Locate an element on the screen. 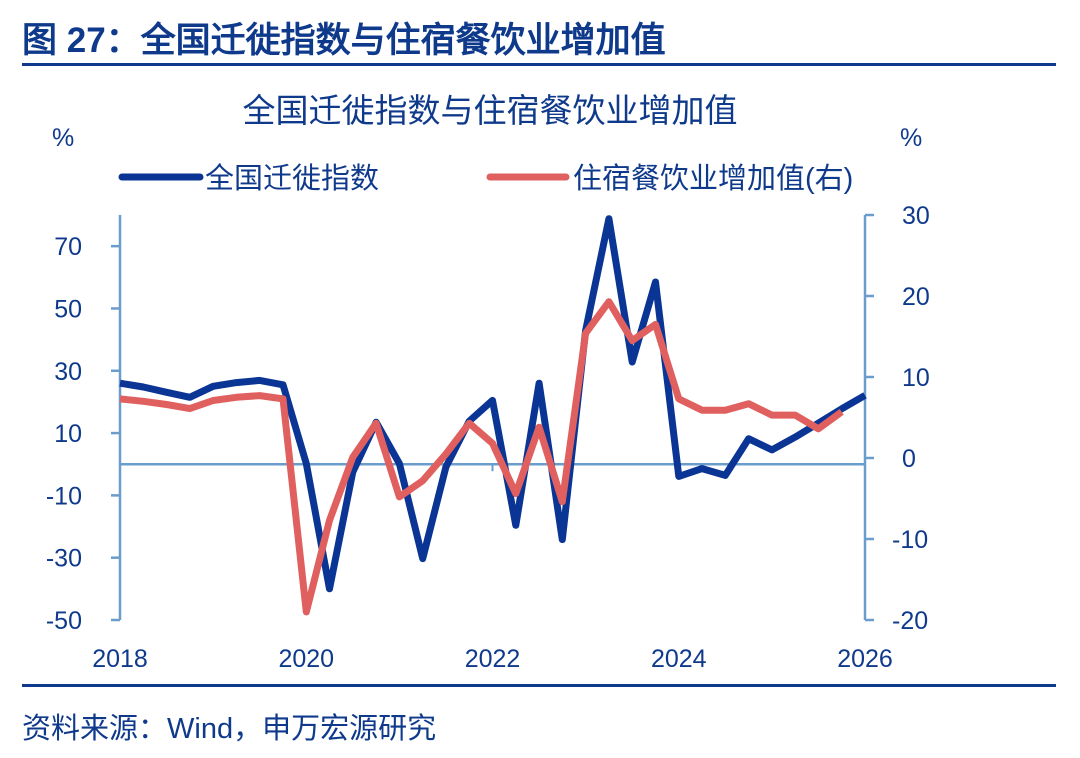 The width and height of the screenshot is (1080, 758). figure-title: 图 27：全国迁徙指数与住宿餐饮业增加值 is located at coordinates (344, 40).